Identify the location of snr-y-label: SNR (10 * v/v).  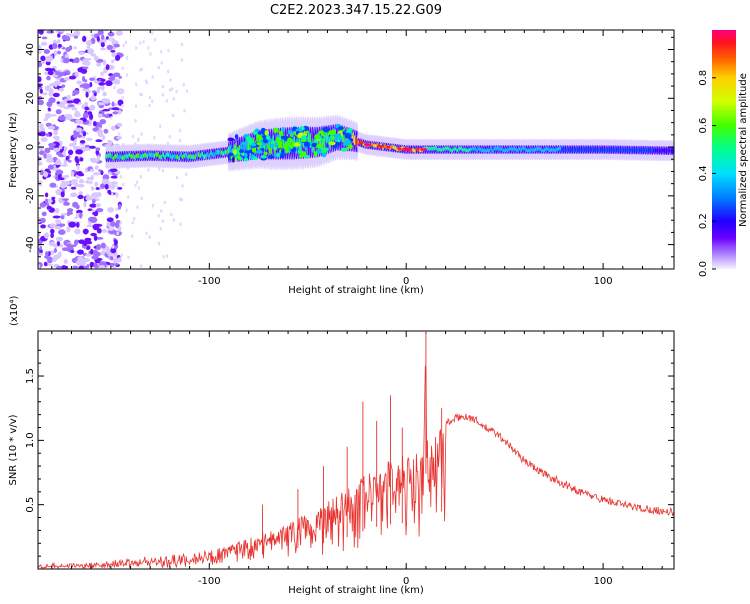
(13, 449).